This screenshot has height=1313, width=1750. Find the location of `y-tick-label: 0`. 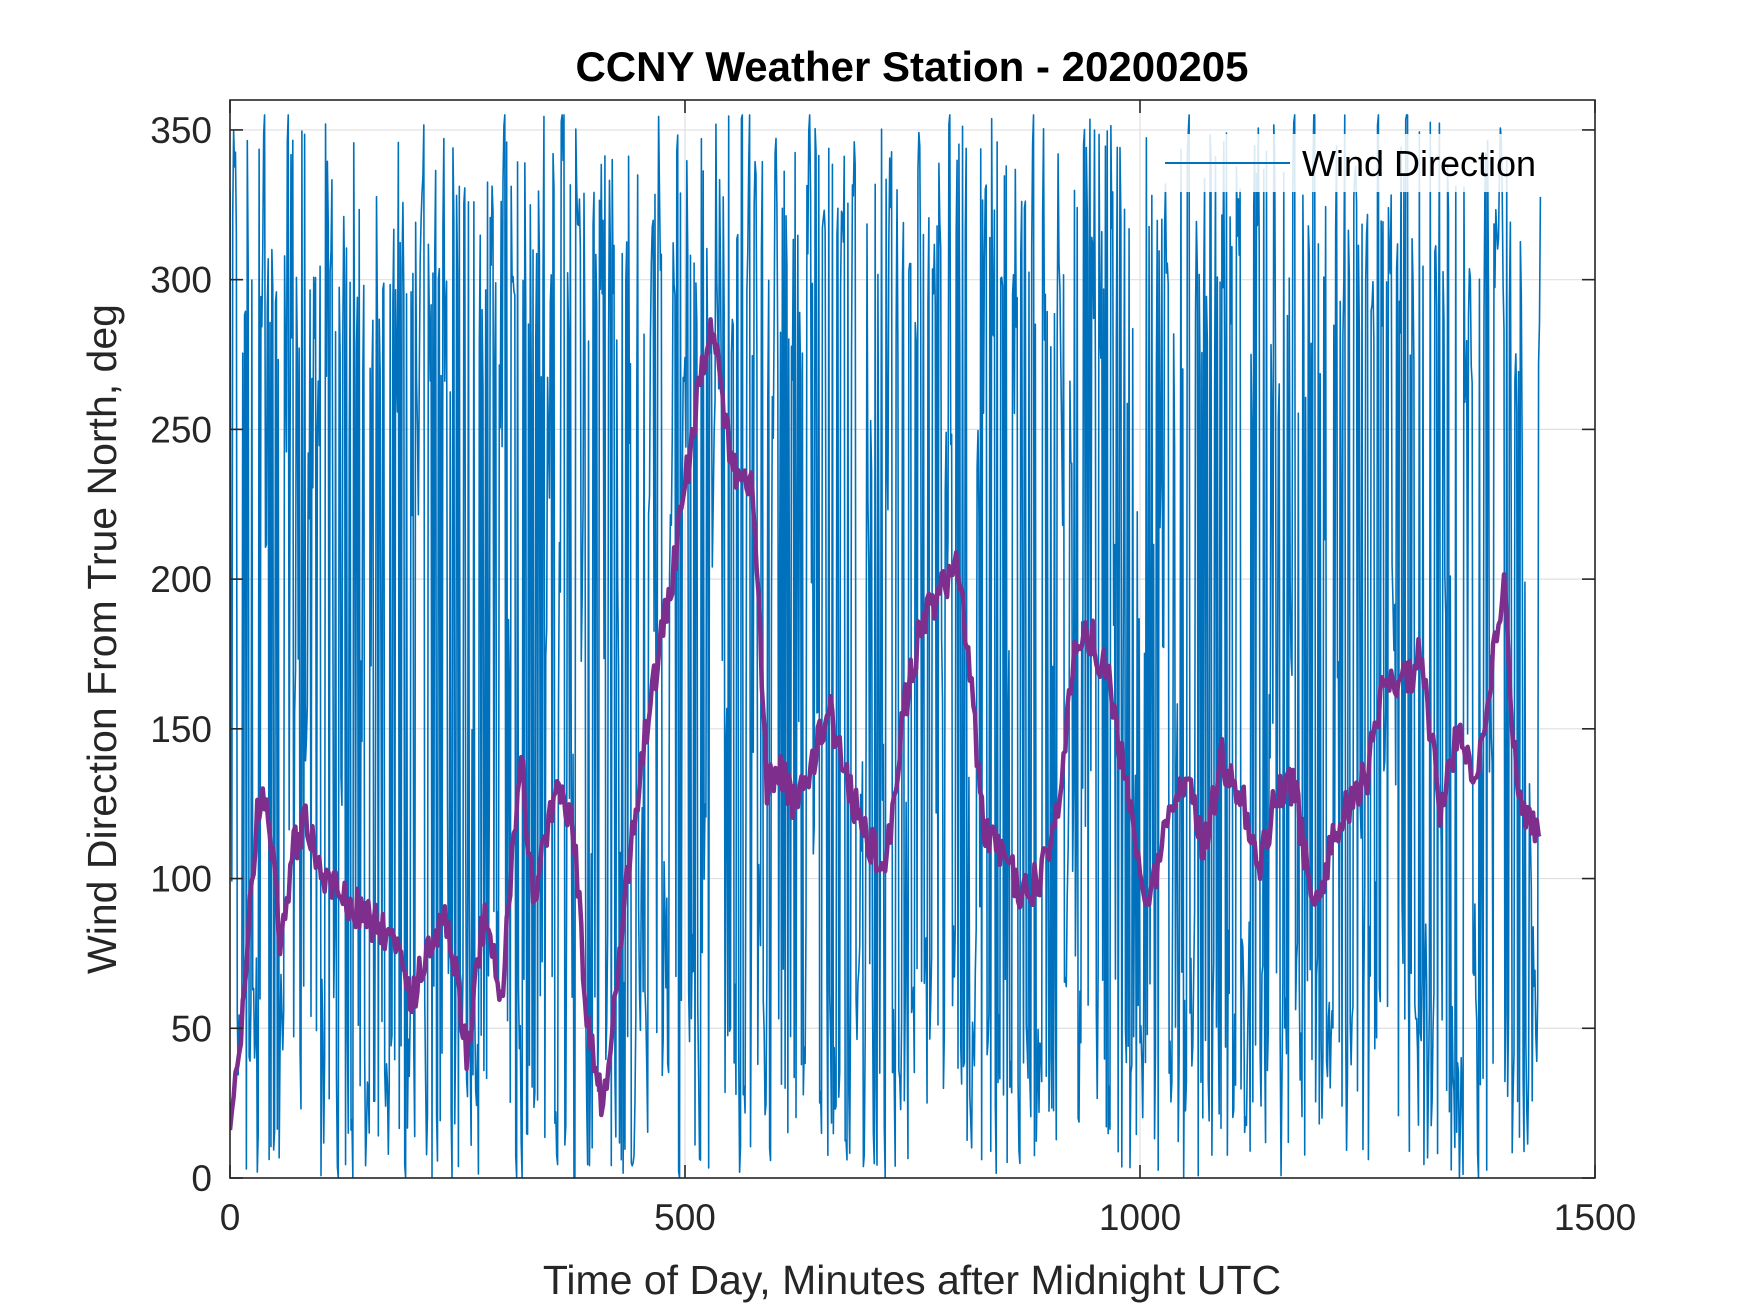

y-tick-label: 0 is located at coordinates (201, 1178).